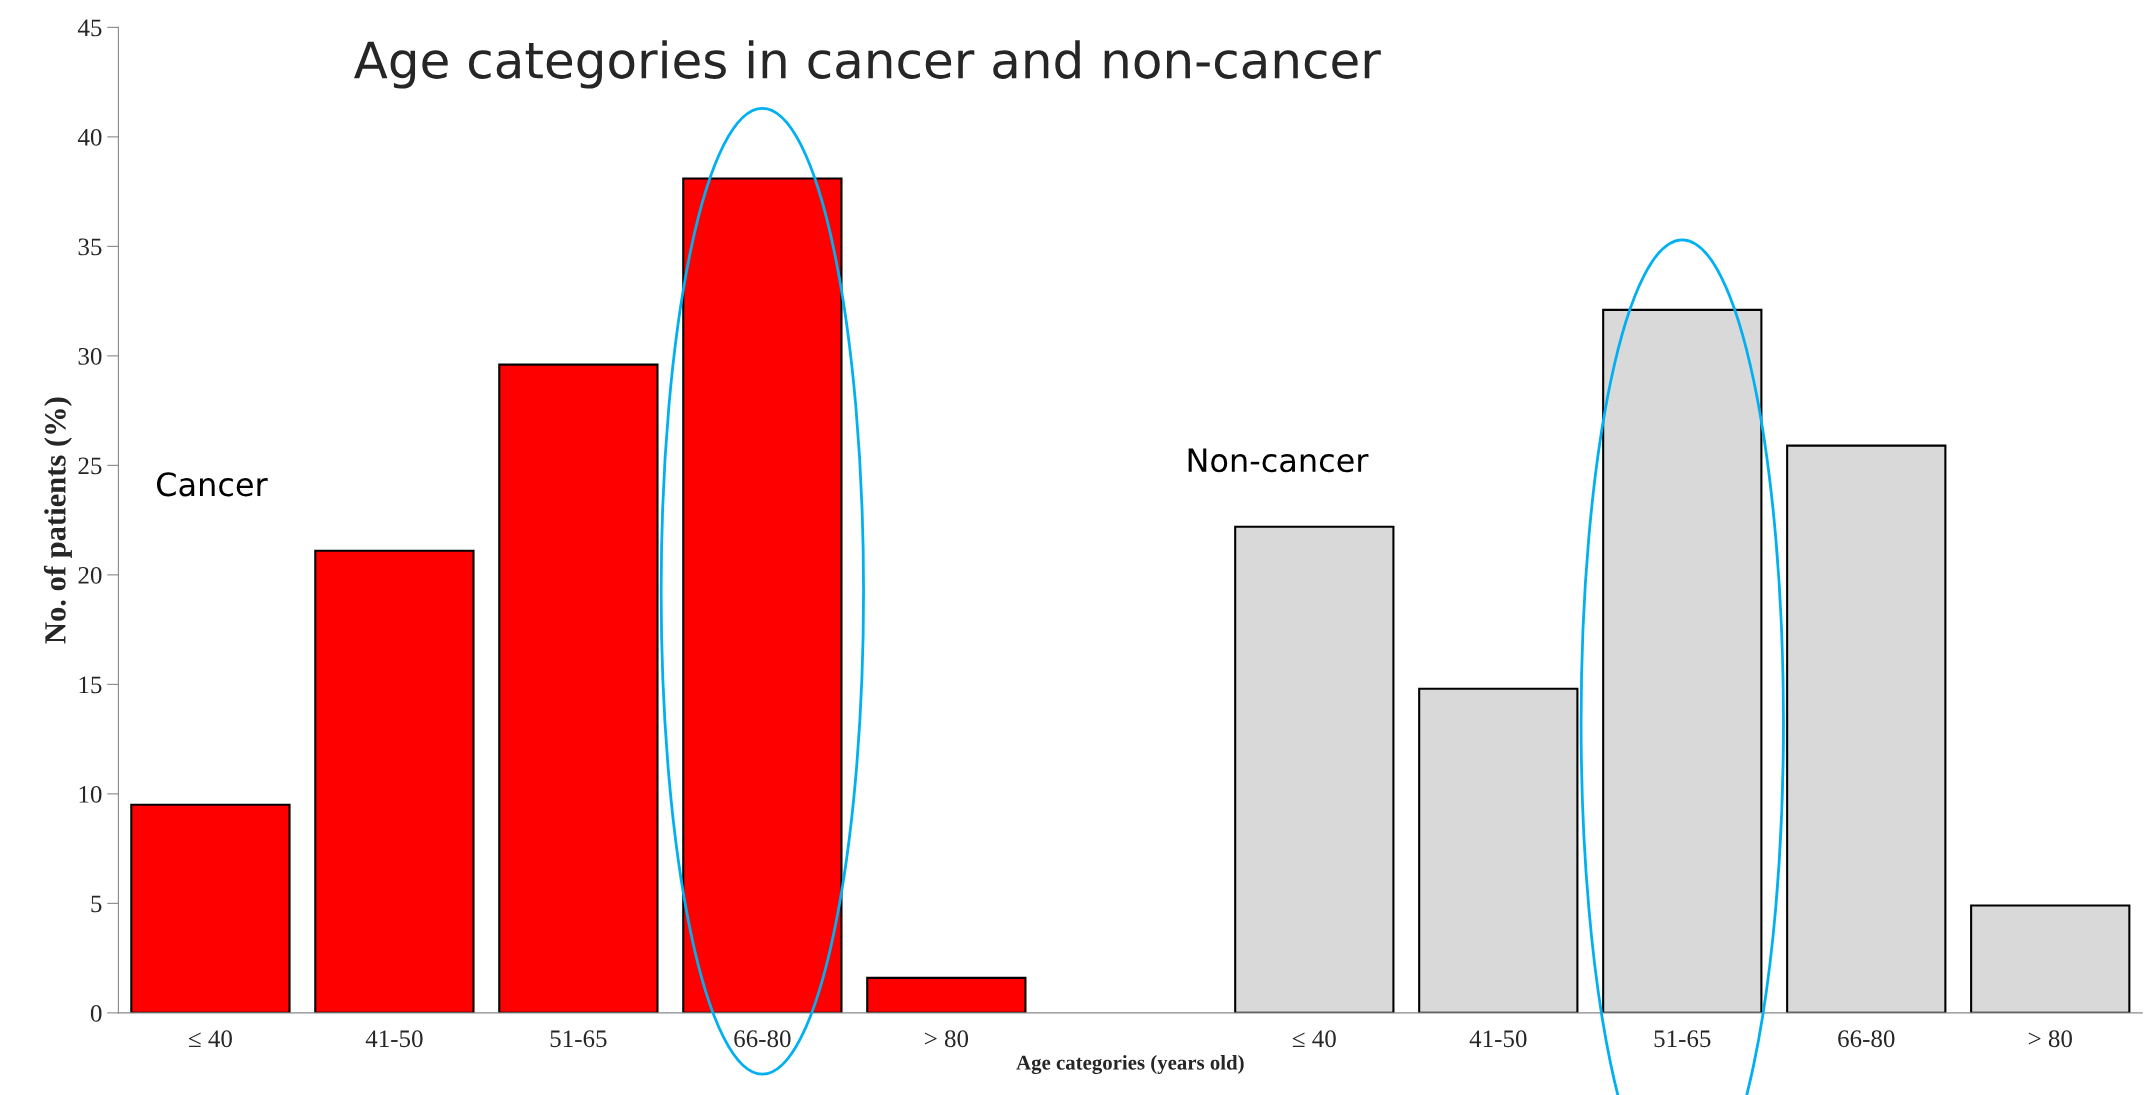  Describe the element at coordinates (96, 1013) in the screenshot. I see `y-tick-label: 0` at that location.